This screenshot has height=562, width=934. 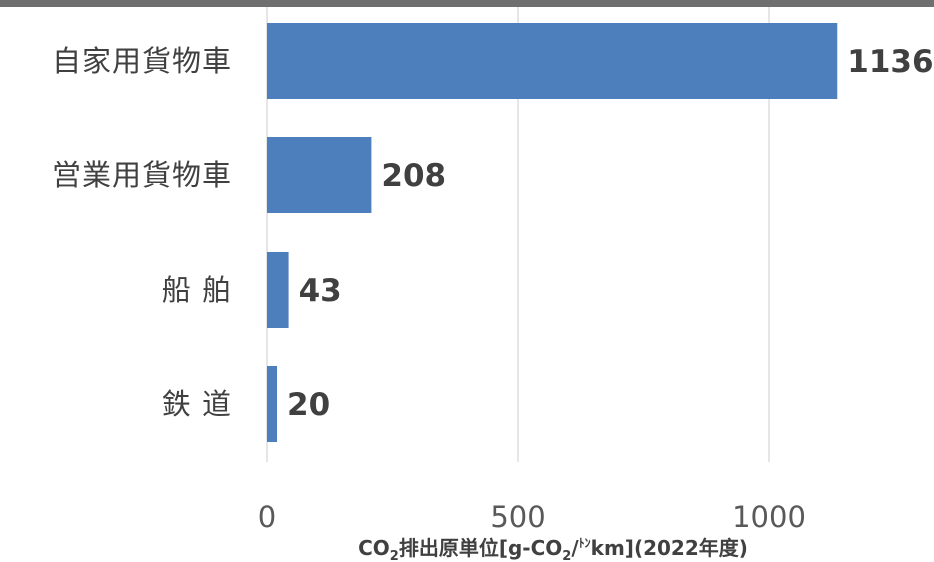 What do you see at coordinates (197, 290) in the screenshot?
I see `category-label-2: 船 舶` at bounding box center [197, 290].